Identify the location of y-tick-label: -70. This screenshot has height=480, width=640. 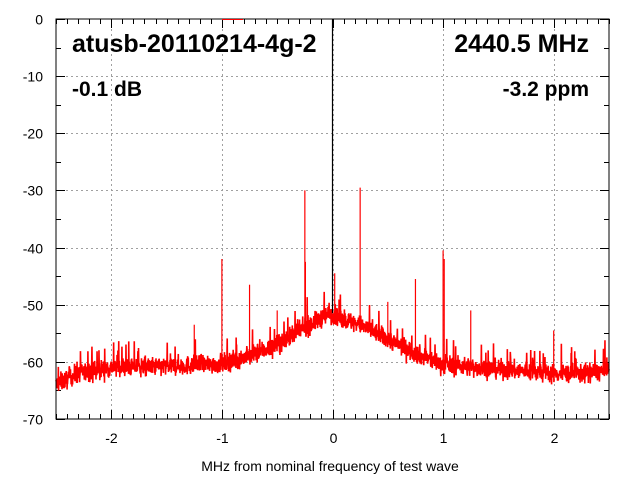
(33, 420).